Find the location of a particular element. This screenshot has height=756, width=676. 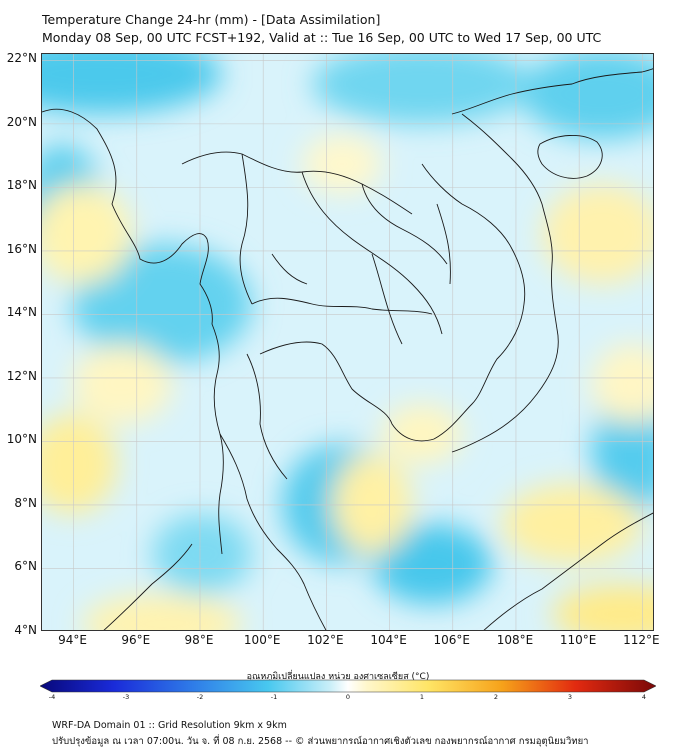

colorbar-tick-label: -4 is located at coordinates (52, 697).